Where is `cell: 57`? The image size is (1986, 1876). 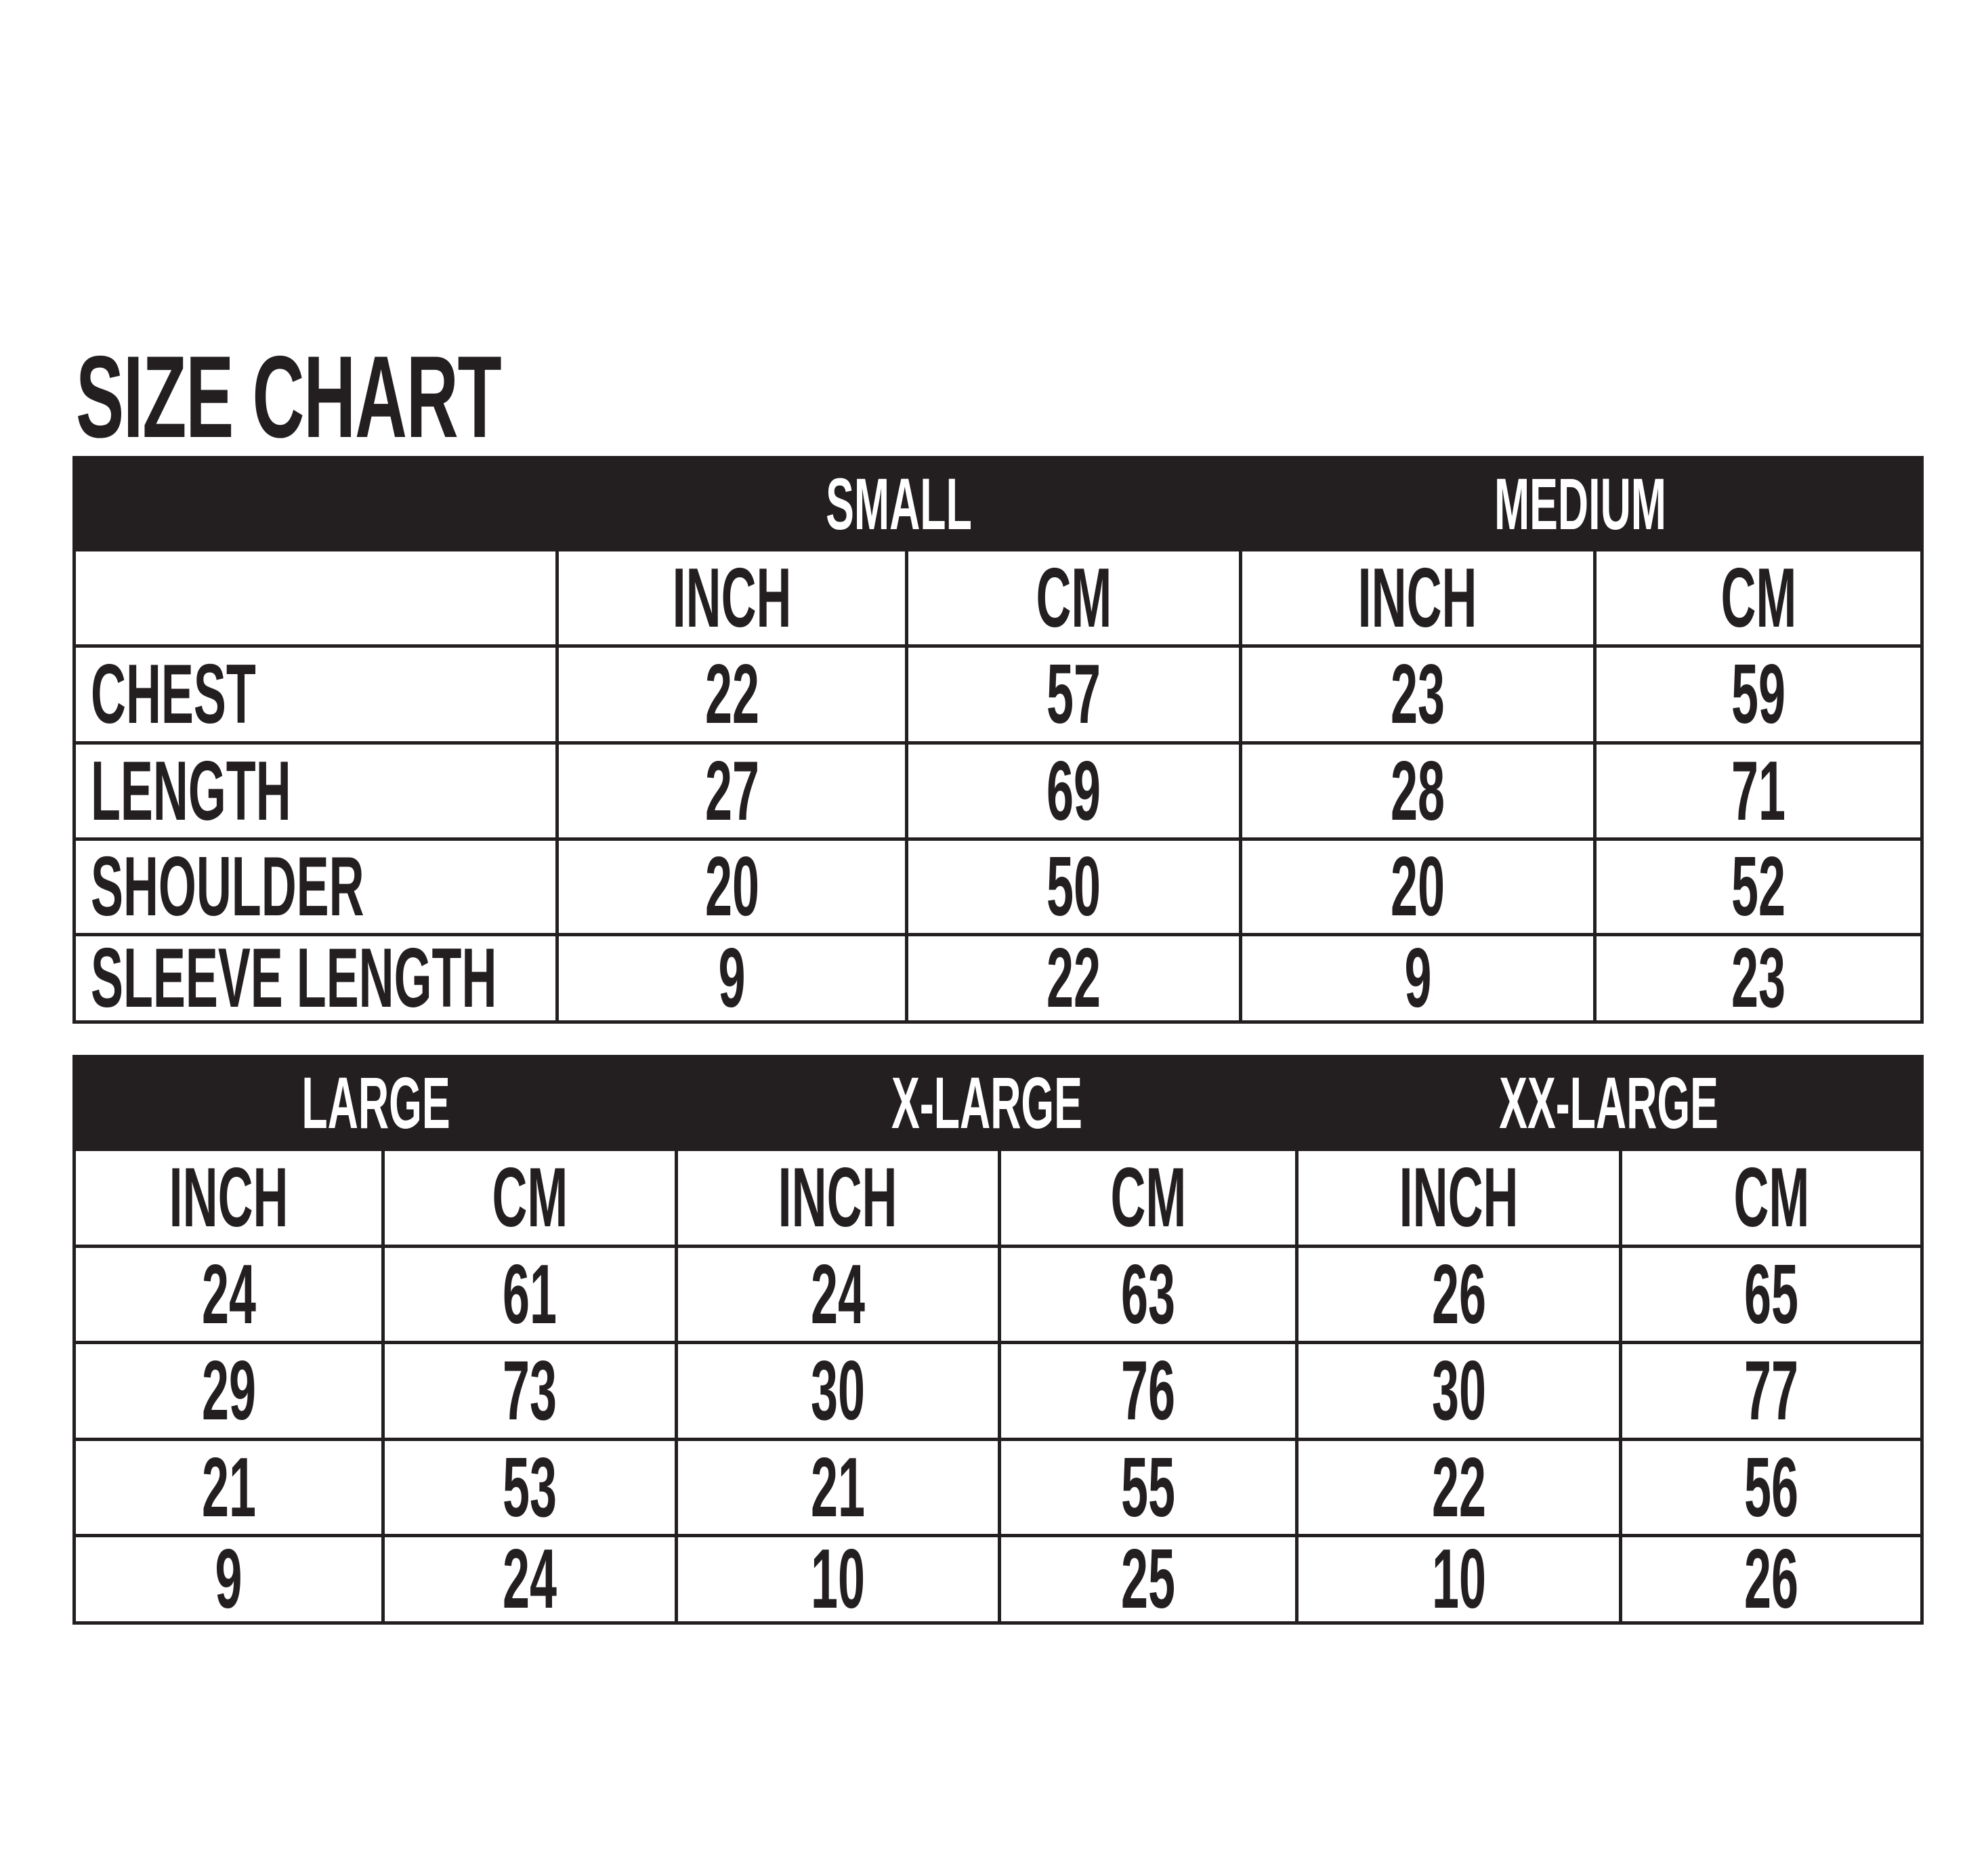
cell: 57 is located at coordinates (1073, 694).